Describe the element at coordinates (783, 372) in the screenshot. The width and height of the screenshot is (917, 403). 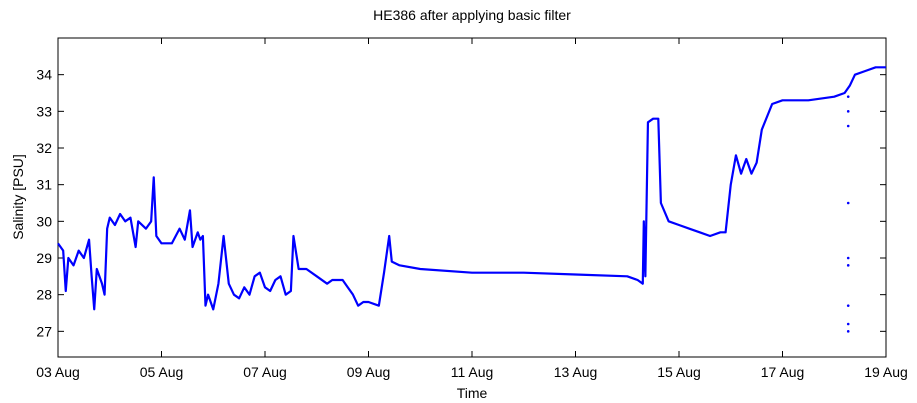
I see `x-tick-label: 17 Aug` at that location.